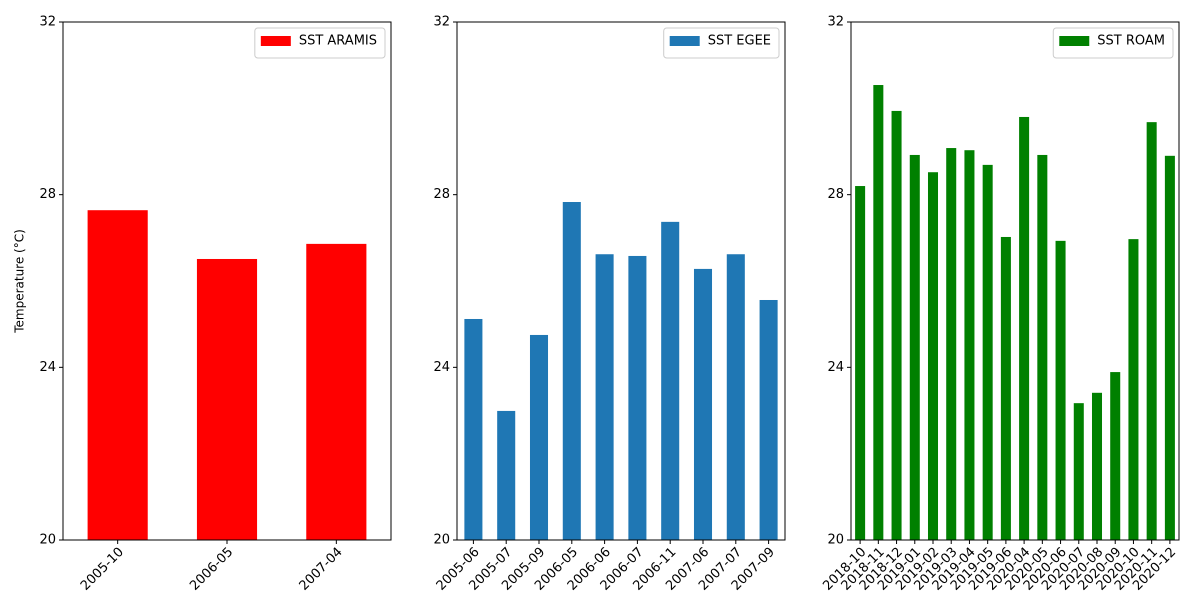  Describe the element at coordinates (102, 569) in the screenshot. I see `x-tick-label: 2005-10` at that location.